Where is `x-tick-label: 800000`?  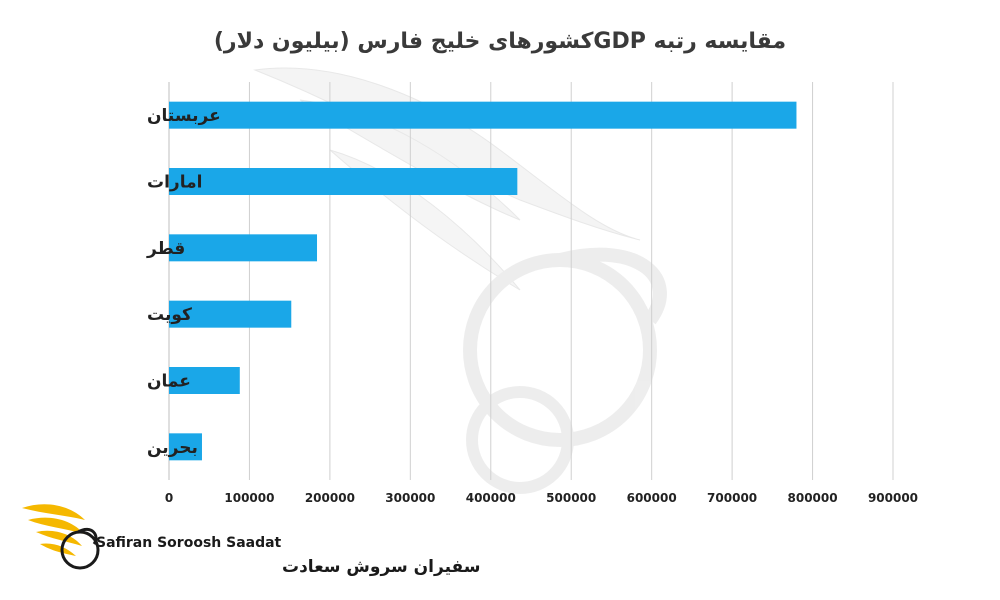 x-tick-label: 800000 is located at coordinates (813, 498).